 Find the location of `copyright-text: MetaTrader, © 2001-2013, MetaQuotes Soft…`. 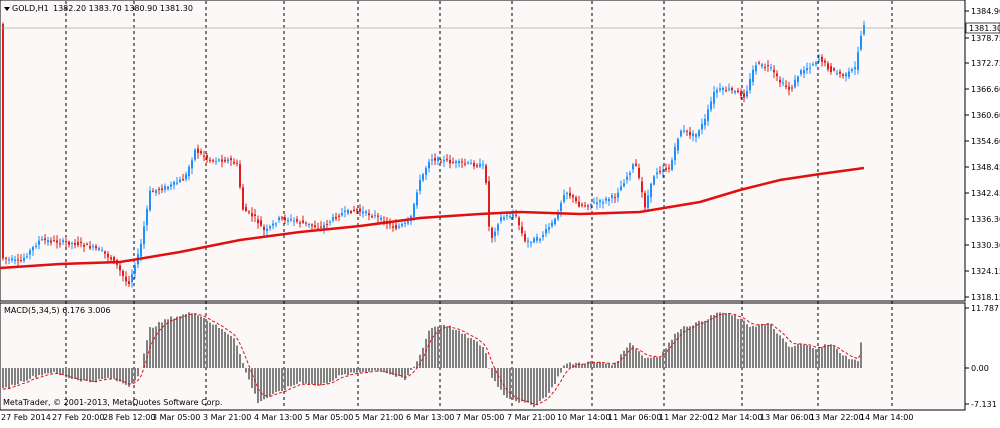

copyright-text: MetaTrader, © 2001-2013, MetaQuotes Soft… is located at coordinates (112, 402).